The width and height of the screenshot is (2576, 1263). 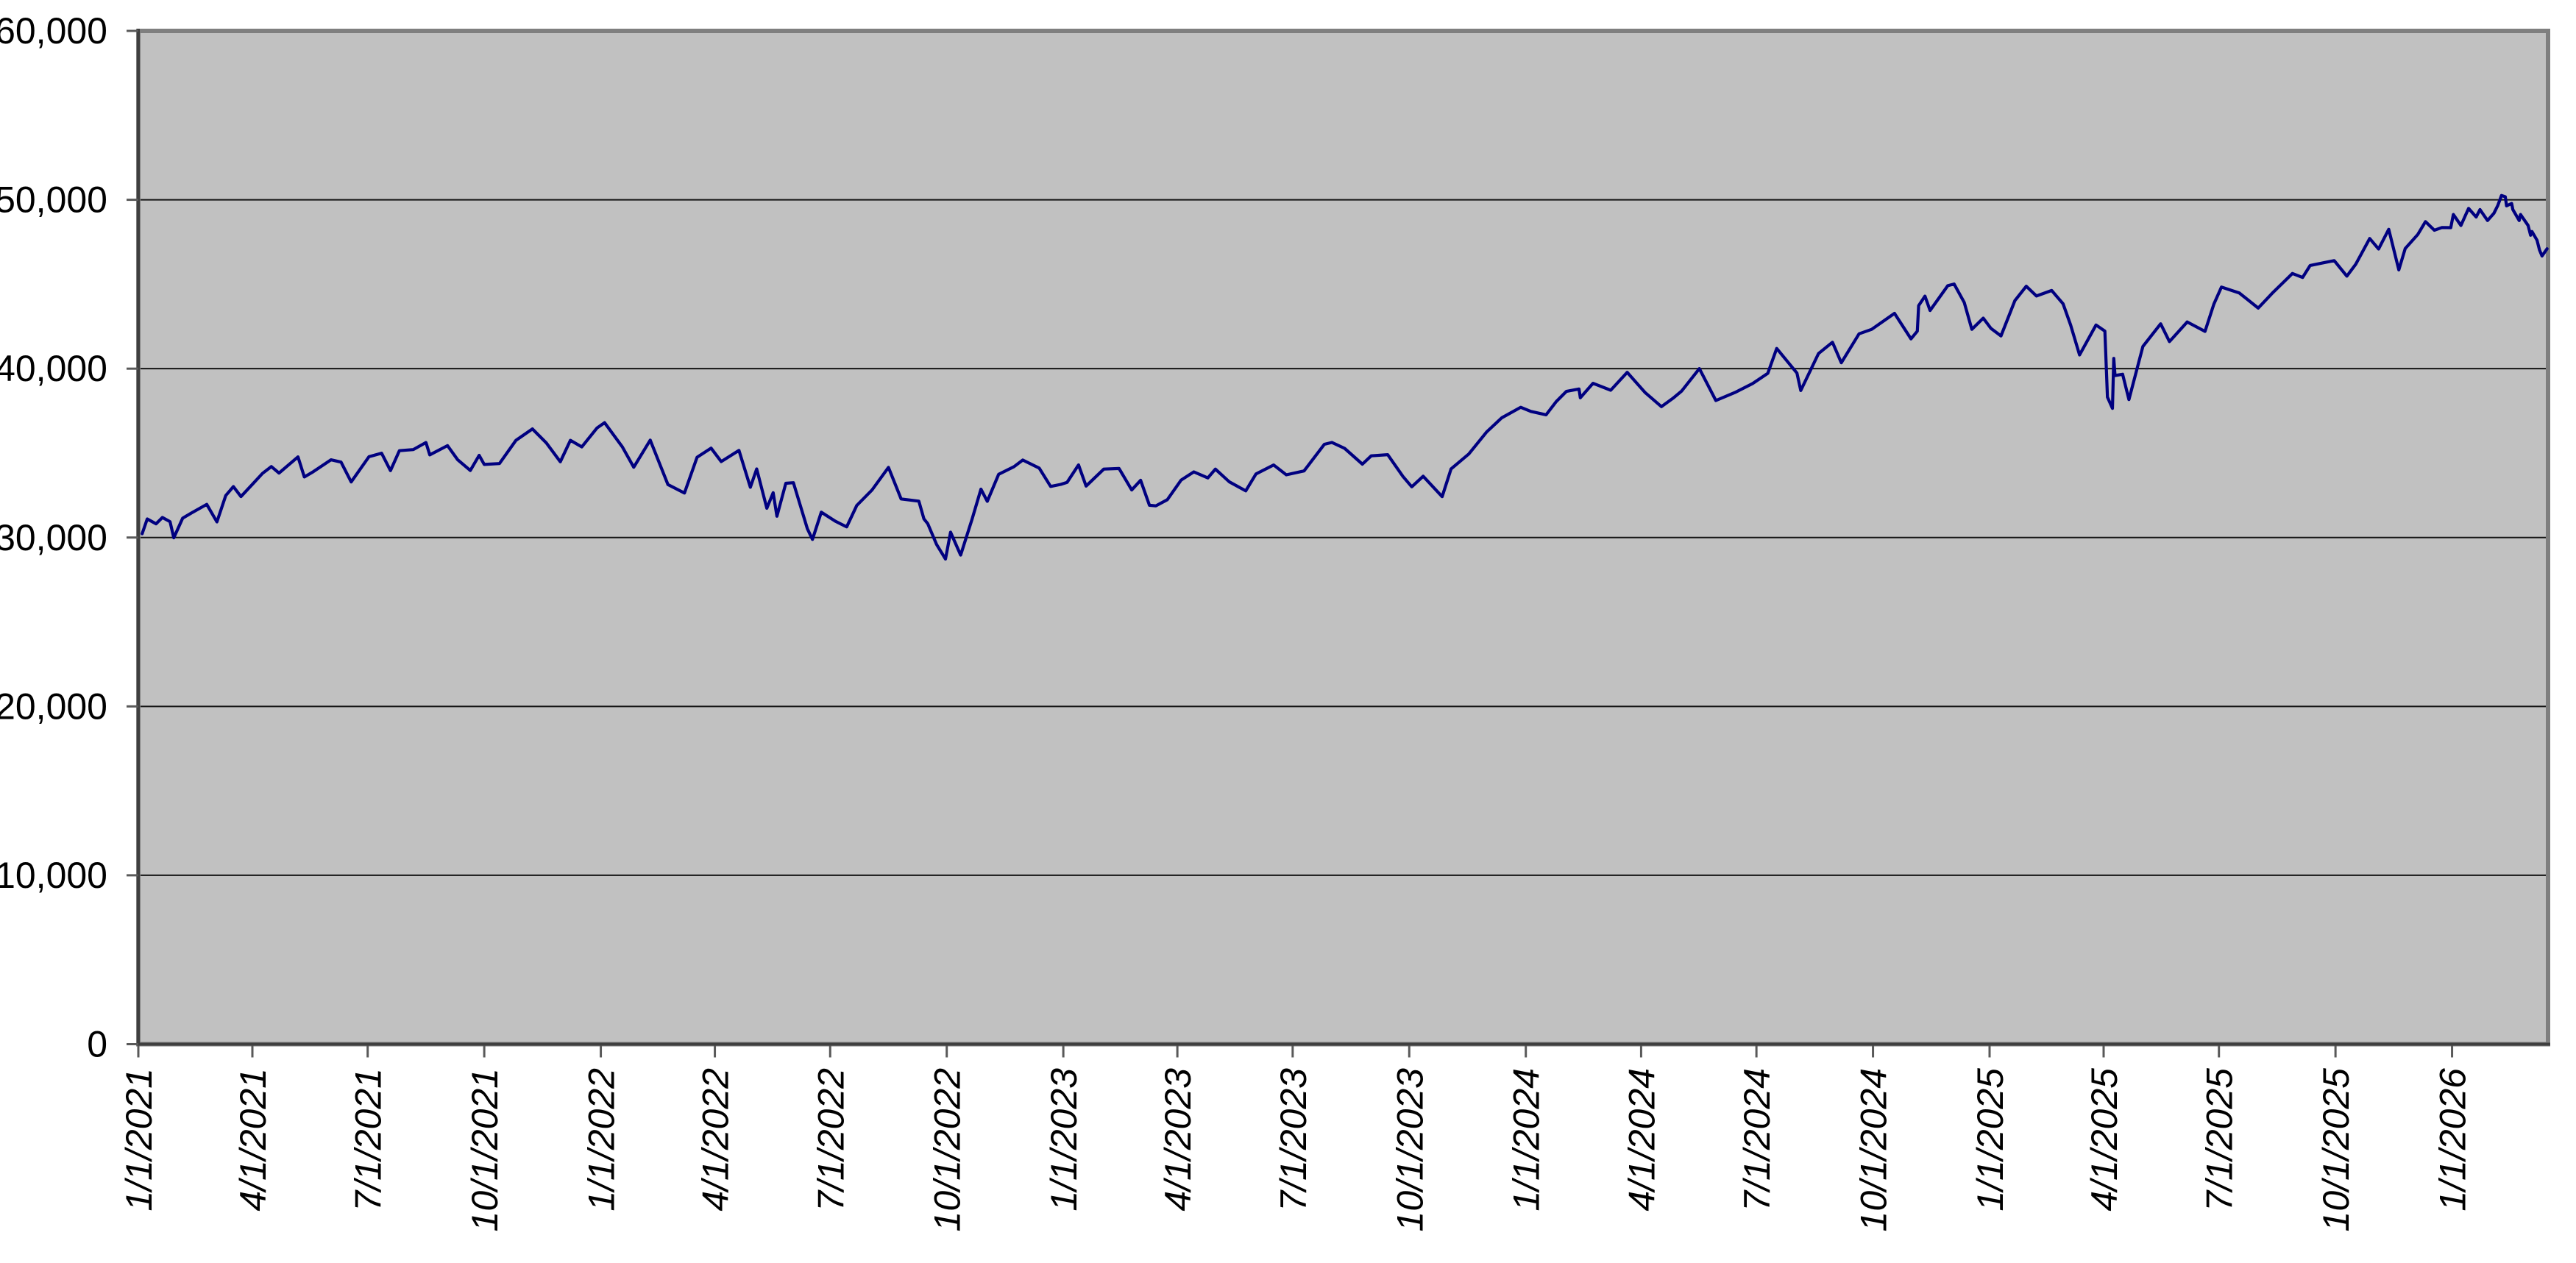 I want to click on x-axis-label: 10/1/2023, so click(x=1409, y=1150).